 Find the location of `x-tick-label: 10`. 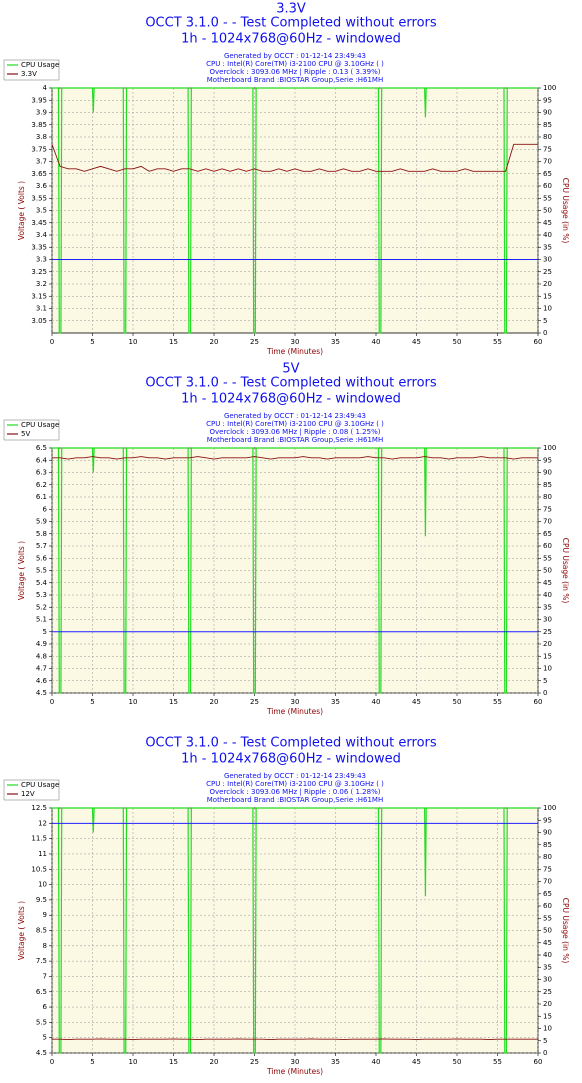

x-tick-label: 10 is located at coordinates (133, 342).